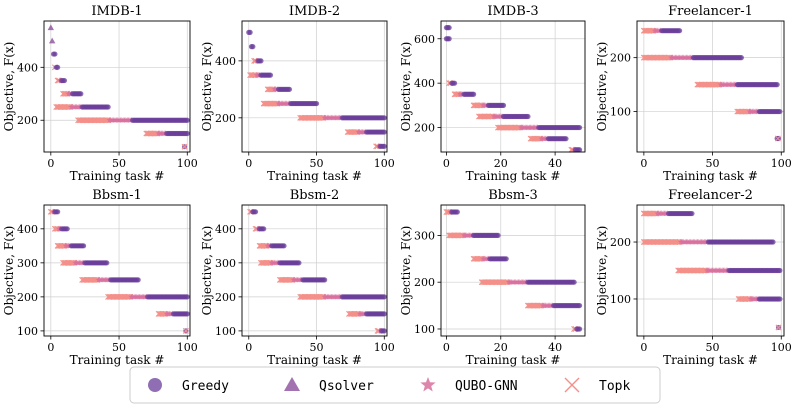 This screenshot has width=793, height=409. Describe the element at coordinates (117, 195) in the screenshot. I see `panel-title: Bbsm-1` at that location.